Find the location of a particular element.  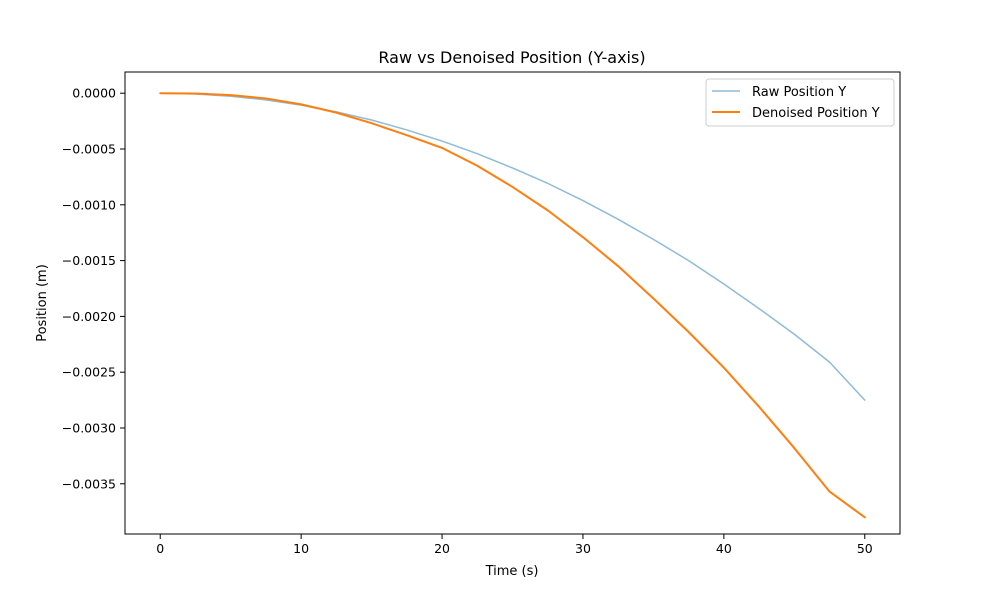

legend-label-raw: Raw Position Y is located at coordinates (799, 92).